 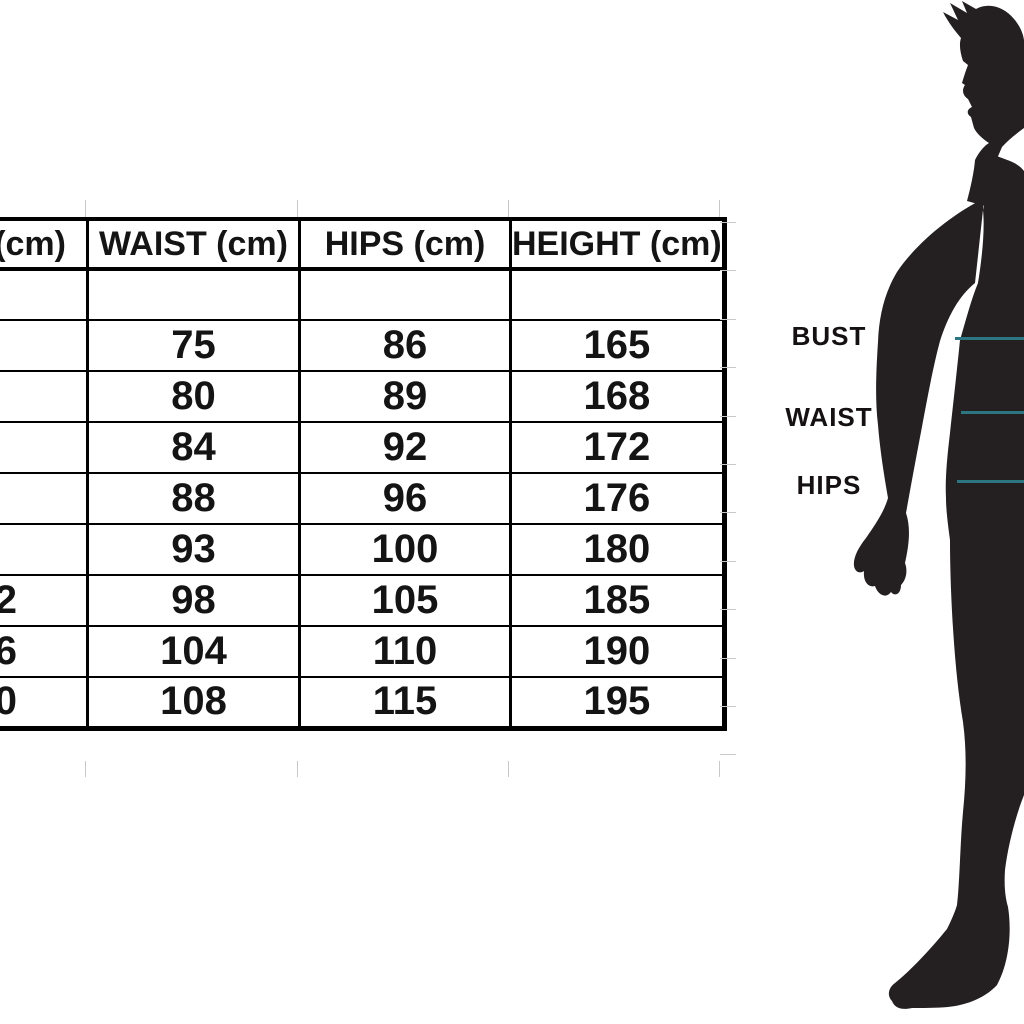 I want to click on arm-path, so click(x=919, y=397).